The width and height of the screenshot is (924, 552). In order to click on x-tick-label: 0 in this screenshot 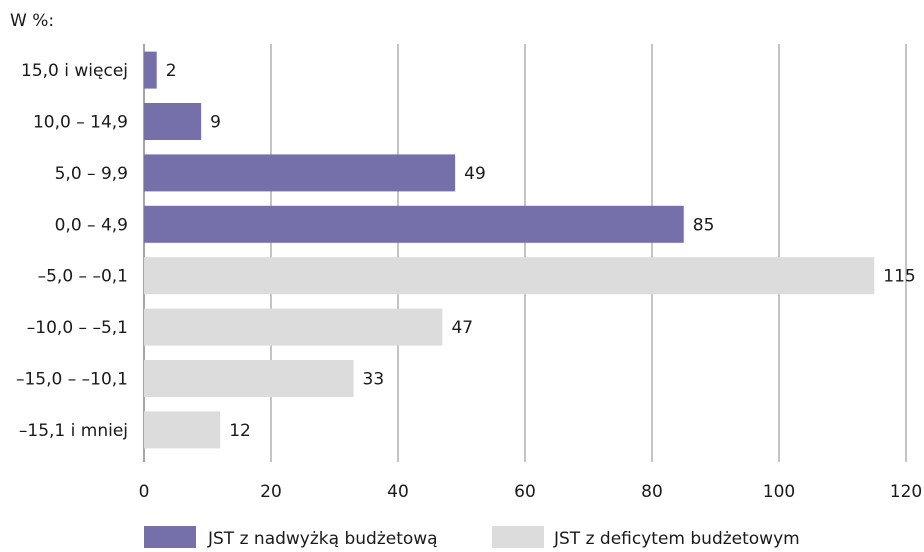, I will do `click(144, 492)`.